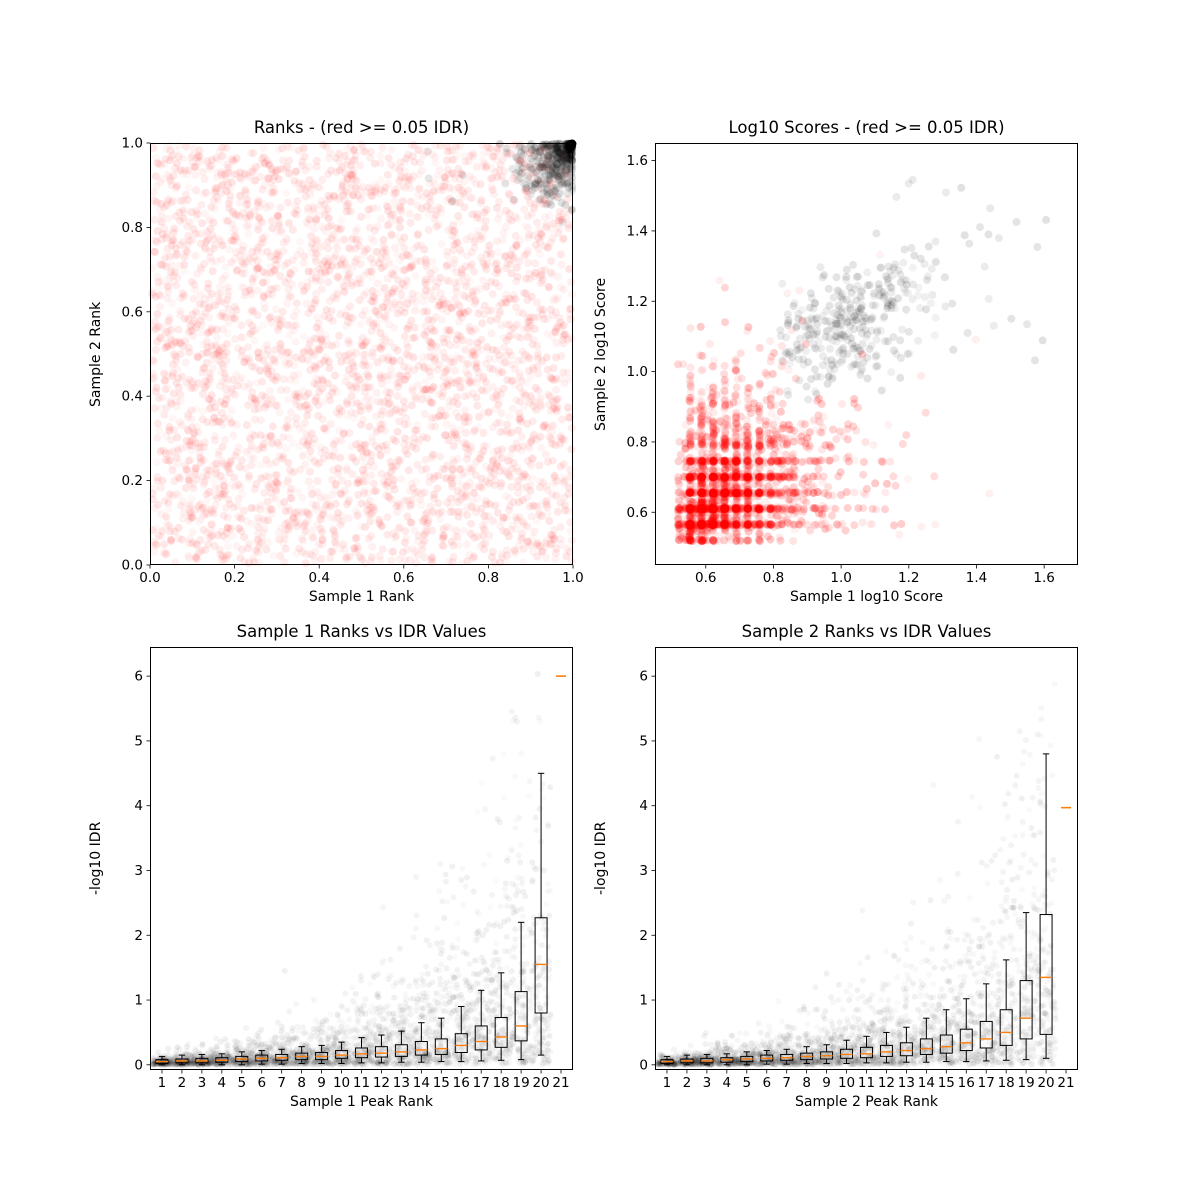 The height and width of the screenshot is (1200, 1200). What do you see at coordinates (96, 354) in the screenshot?
I see `y-axis-label: Sample 2 Rank` at bounding box center [96, 354].